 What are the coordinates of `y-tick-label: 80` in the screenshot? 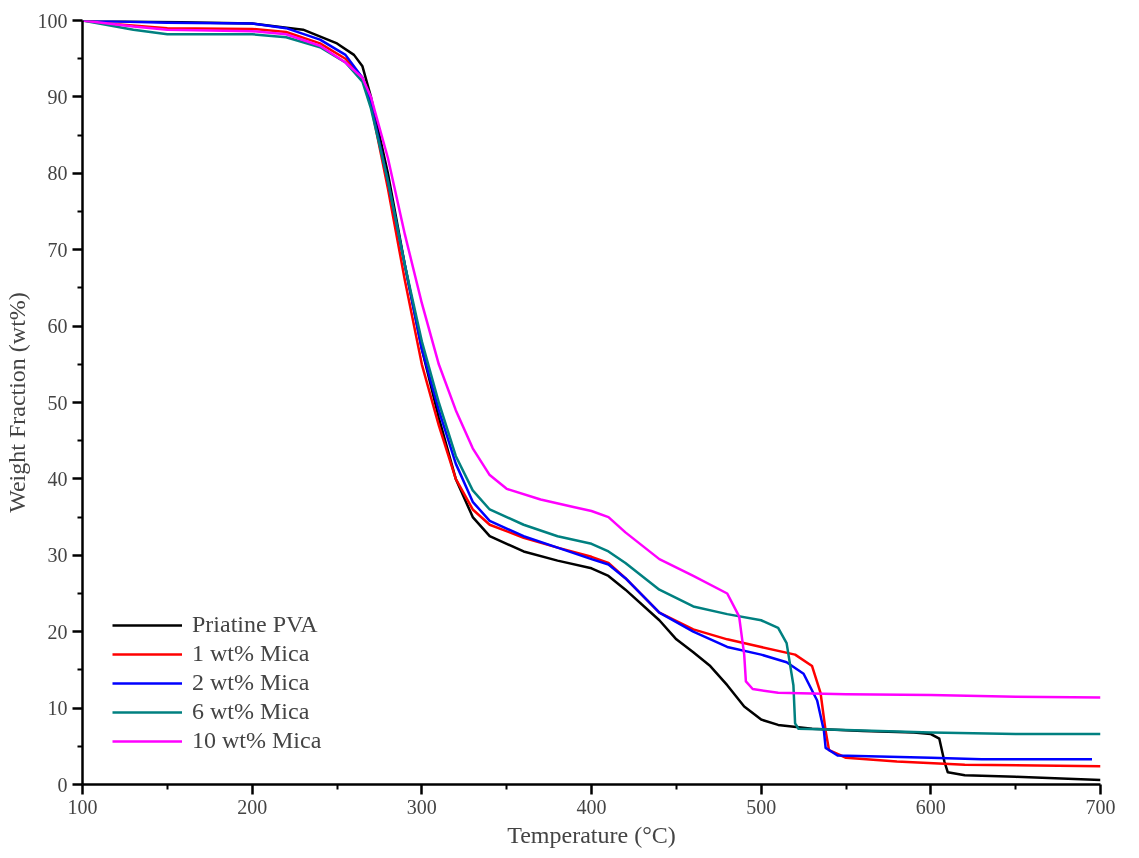 It's located at (57, 173).